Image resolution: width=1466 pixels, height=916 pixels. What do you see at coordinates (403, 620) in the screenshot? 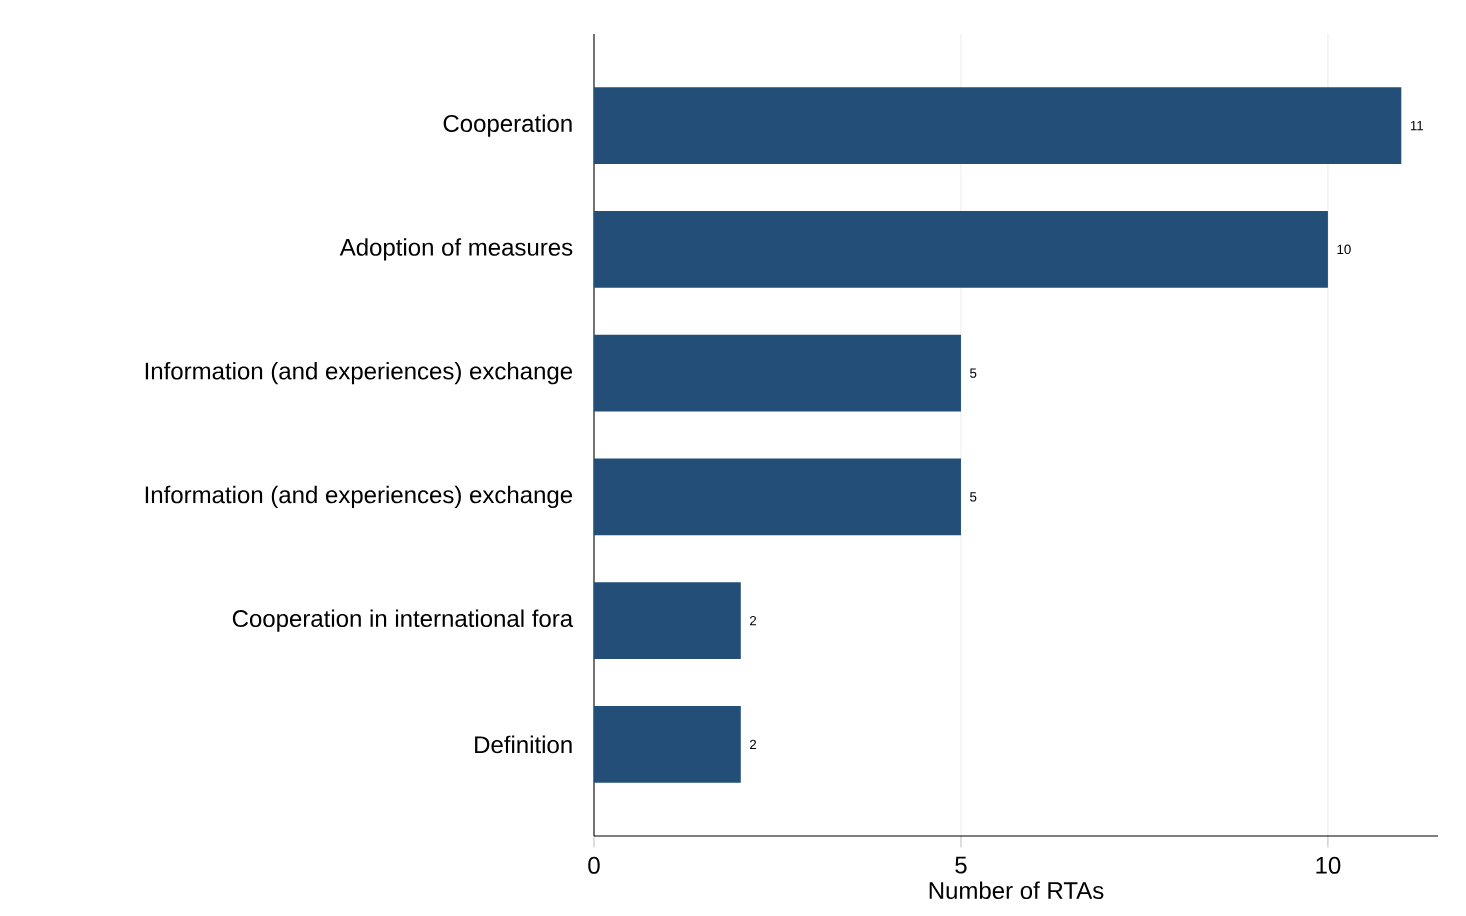
I see `y-tick-label: Cooperation in international fora` at bounding box center [403, 620].